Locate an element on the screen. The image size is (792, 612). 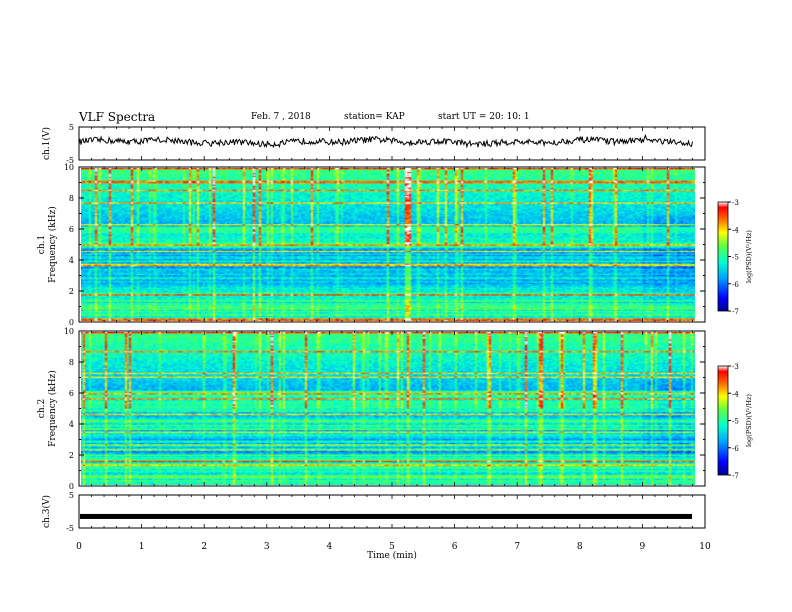
date-label: Feb. 7 , 2018 is located at coordinates (281, 117).